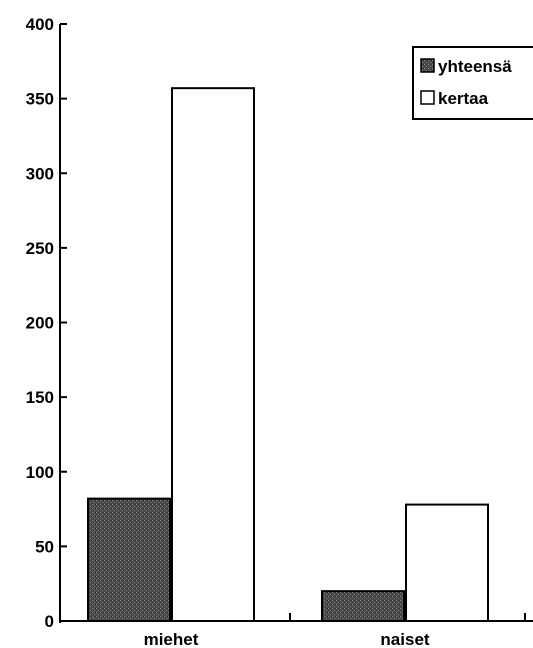 This screenshot has height=648, width=533. I want to click on y-tick-label: 250, so click(40, 248).